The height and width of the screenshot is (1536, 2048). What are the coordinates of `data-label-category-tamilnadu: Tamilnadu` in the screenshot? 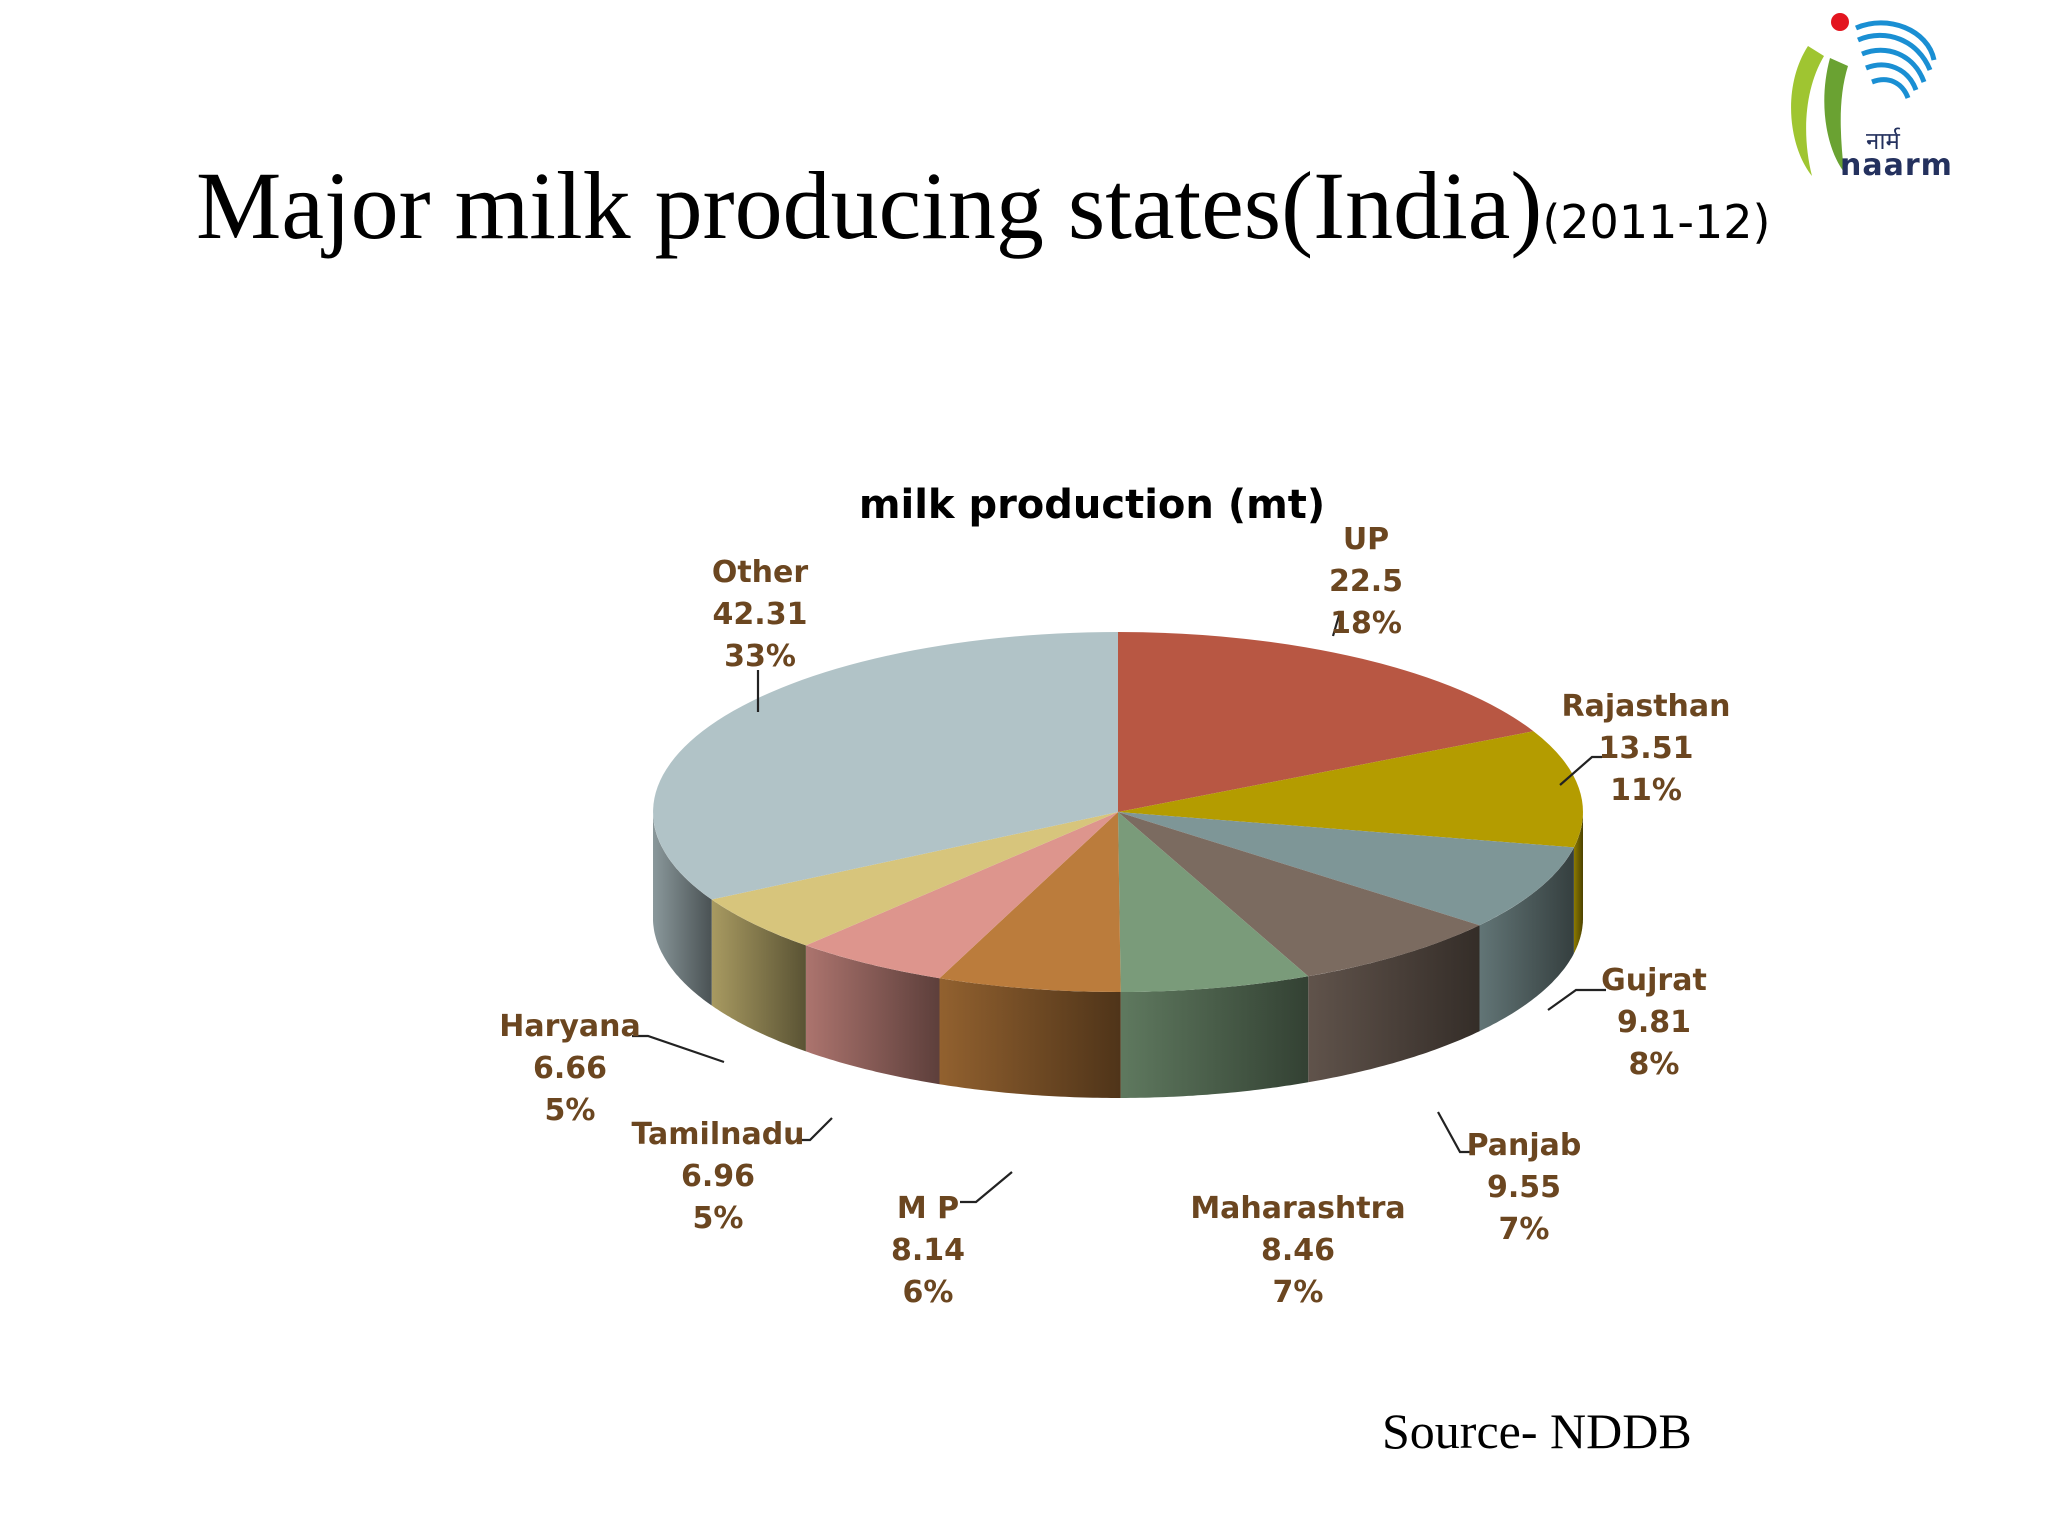 It's located at (717, 1134).